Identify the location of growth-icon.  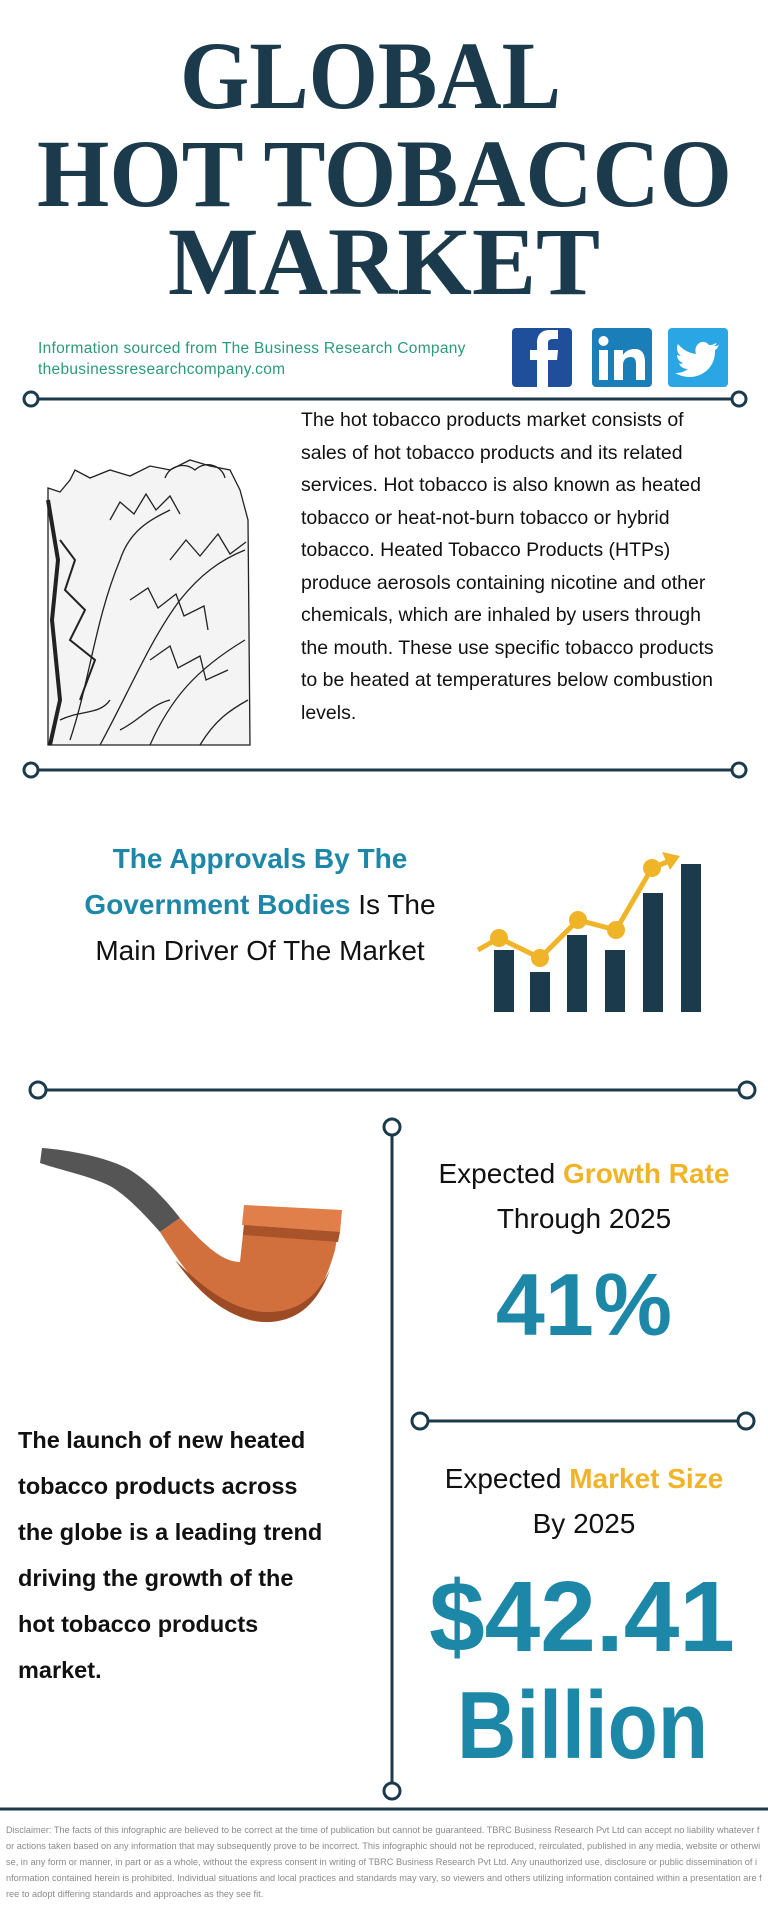
(588, 932).